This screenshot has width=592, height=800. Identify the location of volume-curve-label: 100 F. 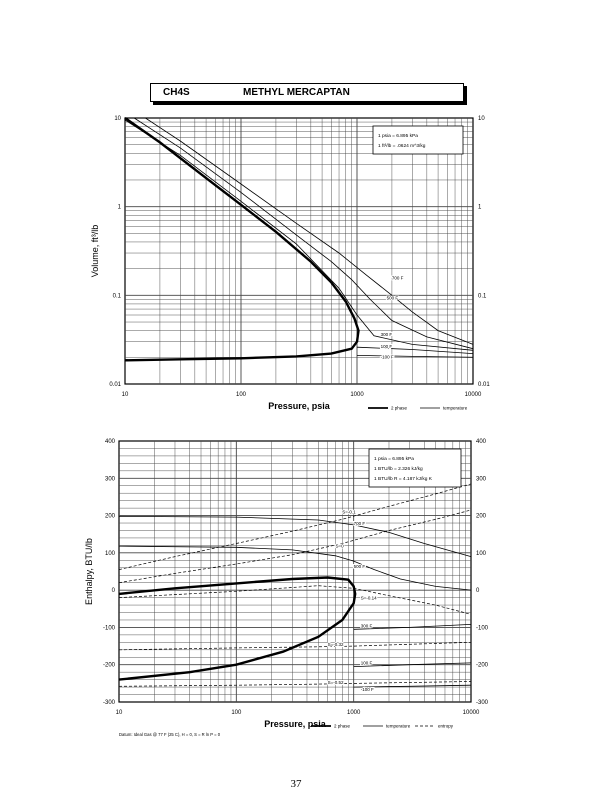
(387, 346).